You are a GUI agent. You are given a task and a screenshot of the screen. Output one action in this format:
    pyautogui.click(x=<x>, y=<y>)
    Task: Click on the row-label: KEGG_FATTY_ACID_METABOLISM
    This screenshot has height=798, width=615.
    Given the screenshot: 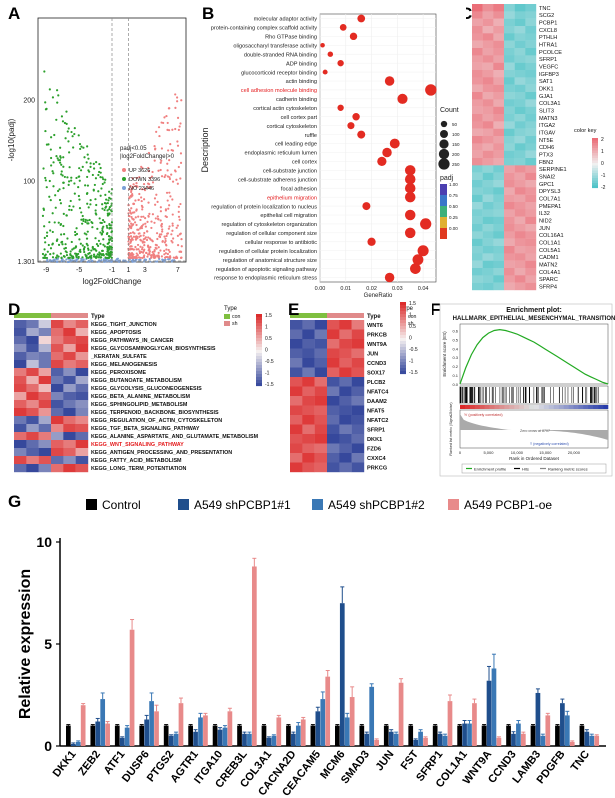 What is the action you would take?
    pyautogui.click(x=136, y=461)
    